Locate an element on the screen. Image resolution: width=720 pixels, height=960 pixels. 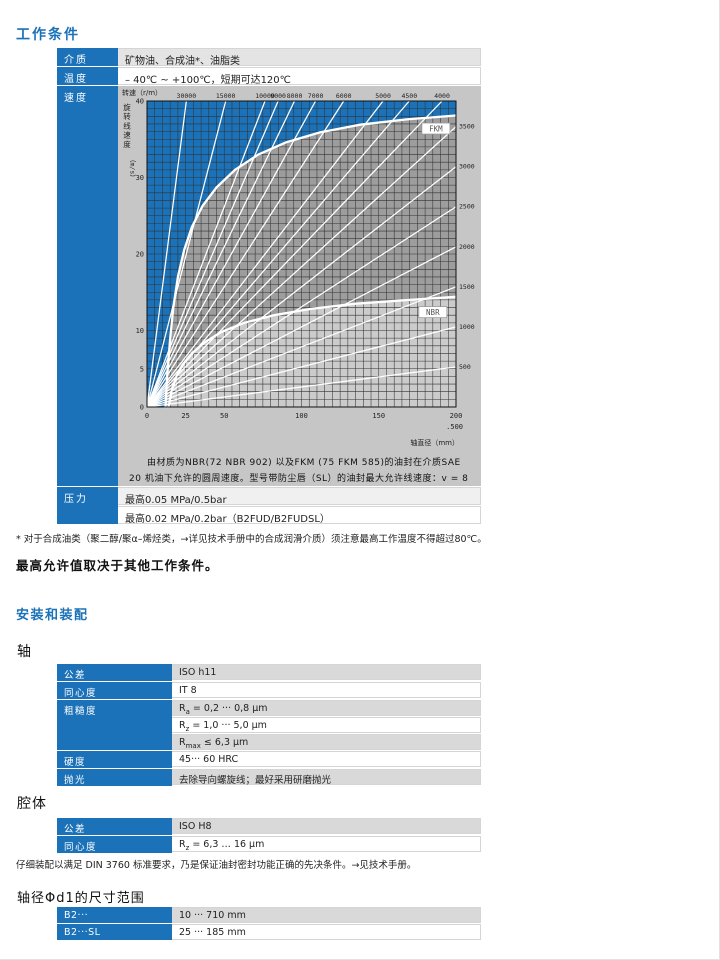
table-row: 硬度 45··· 60 HRC is located at coordinates (269, 759).